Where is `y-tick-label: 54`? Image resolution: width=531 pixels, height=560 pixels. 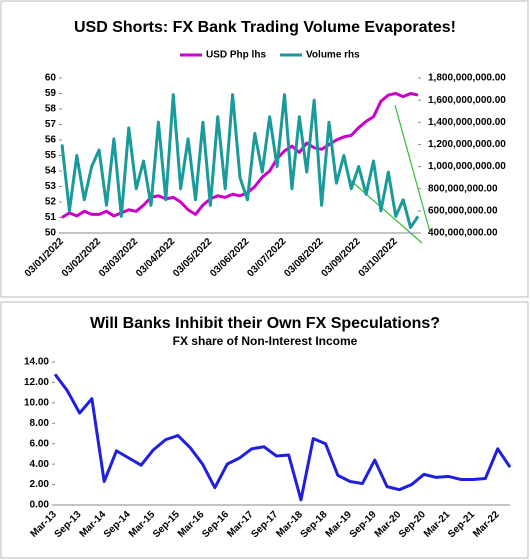
y-tick-label: 54 is located at coordinates (51, 171).